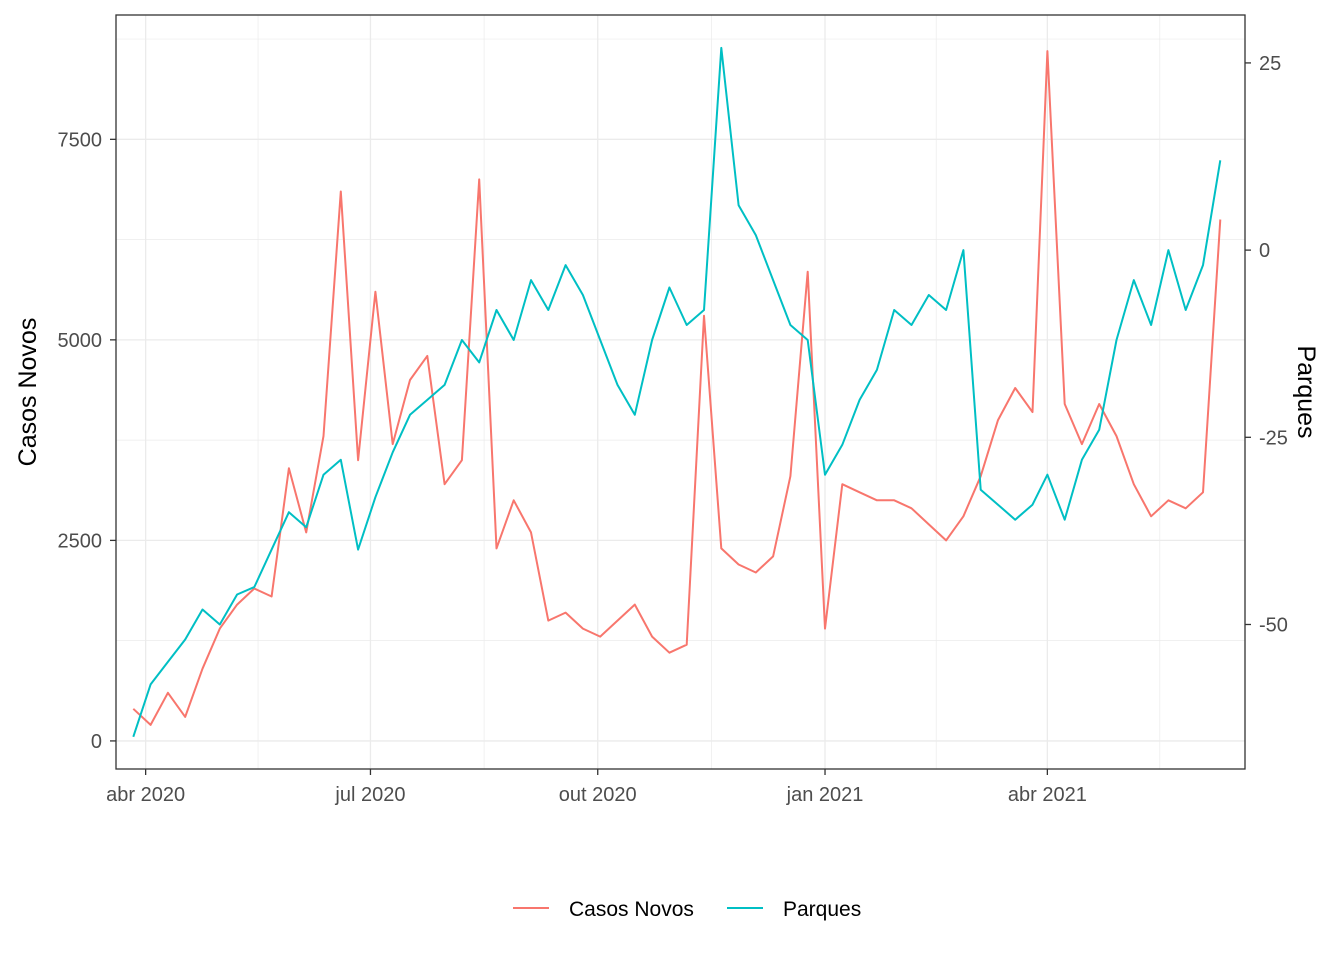  Describe the element at coordinates (96, 742) in the screenshot. I see `y-tick-label: 0` at that location.